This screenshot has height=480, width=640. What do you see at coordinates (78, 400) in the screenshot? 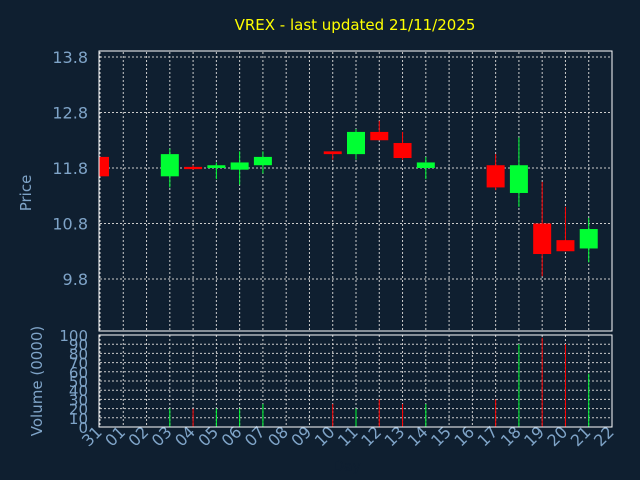
I see `volume-tick-label: 30` at bounding box center [78, 400].